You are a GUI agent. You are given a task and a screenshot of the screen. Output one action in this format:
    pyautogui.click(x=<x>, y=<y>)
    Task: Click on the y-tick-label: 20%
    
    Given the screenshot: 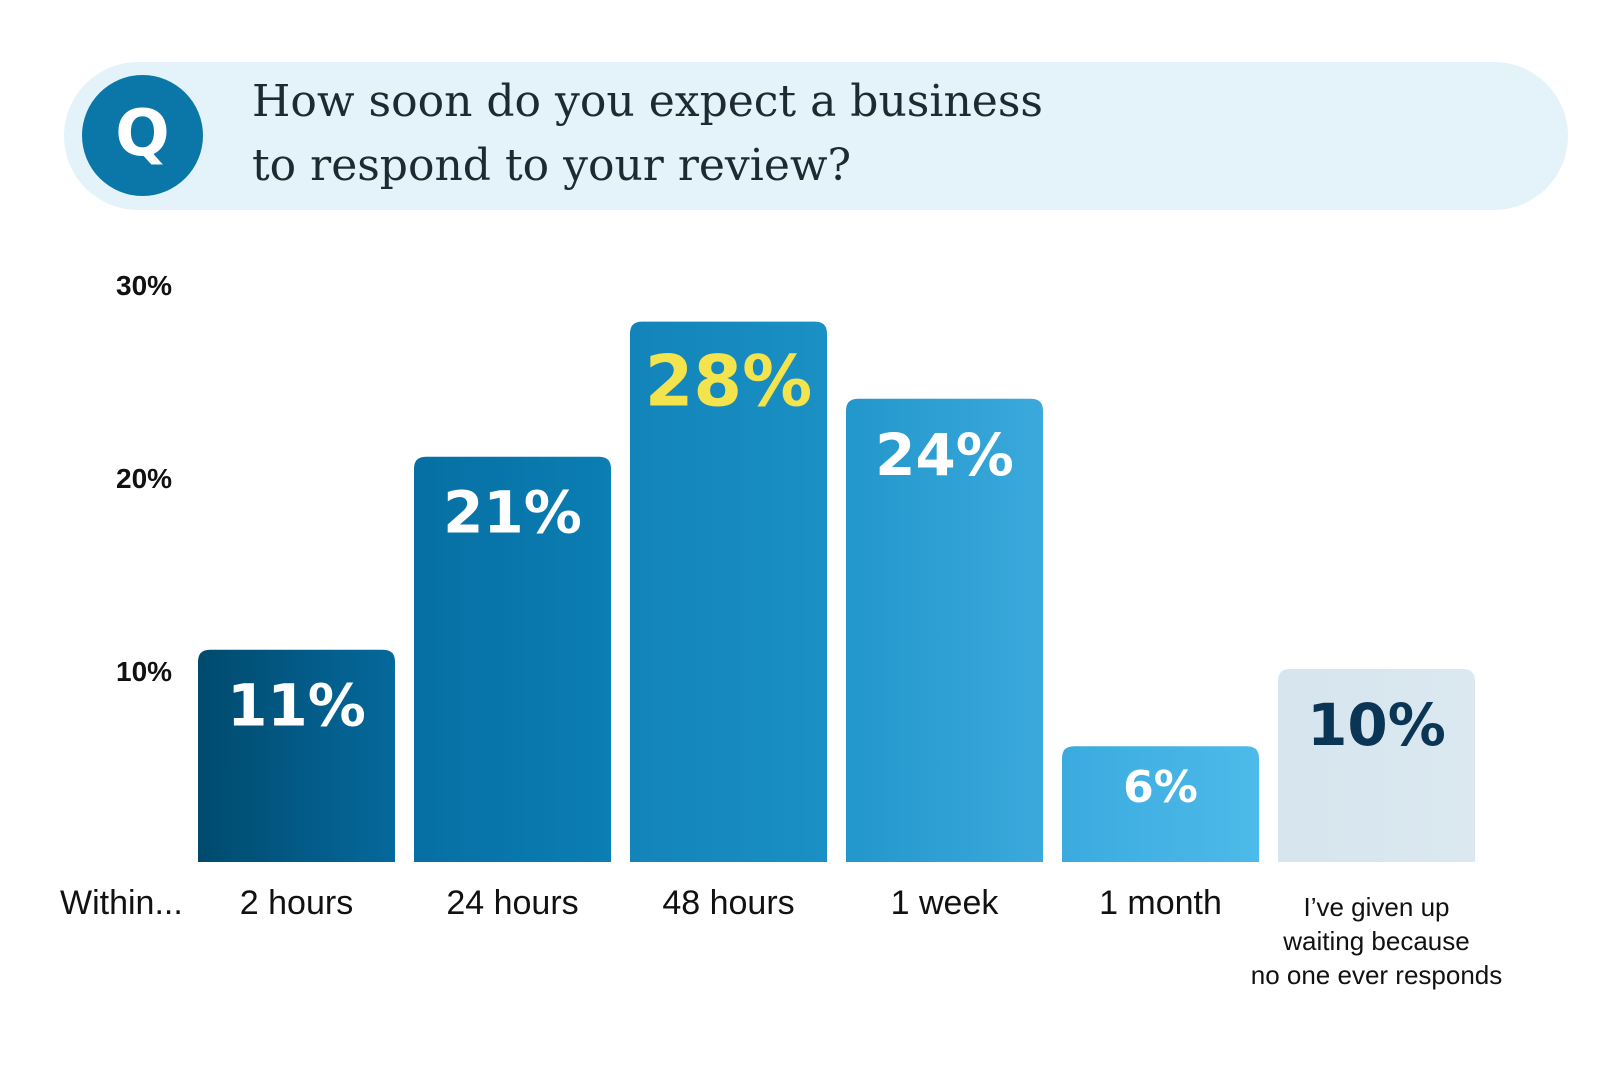 What is the action you would take?
    pyautogui.click(x=144, y=478)
    